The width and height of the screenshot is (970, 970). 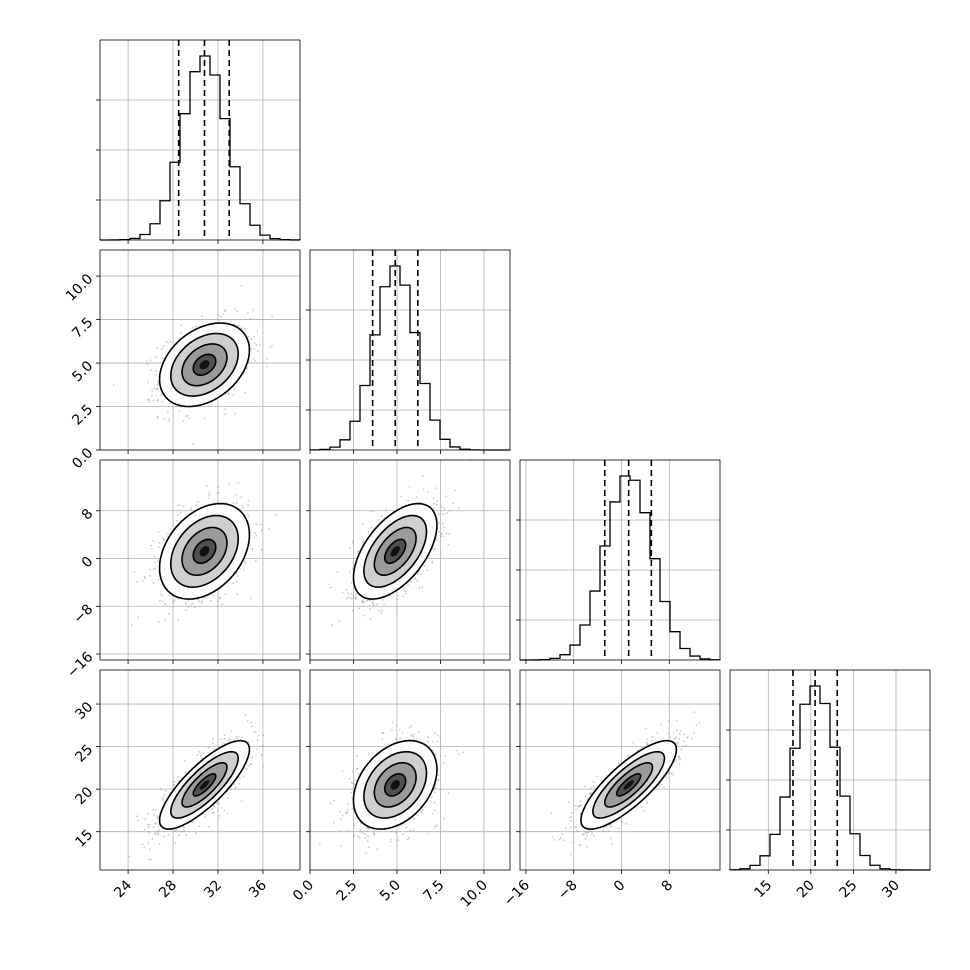 What do you see at coordinates (258, 889) in the screenshot?
I see `x-tick-label: 36` at bounding box center [258, 889].